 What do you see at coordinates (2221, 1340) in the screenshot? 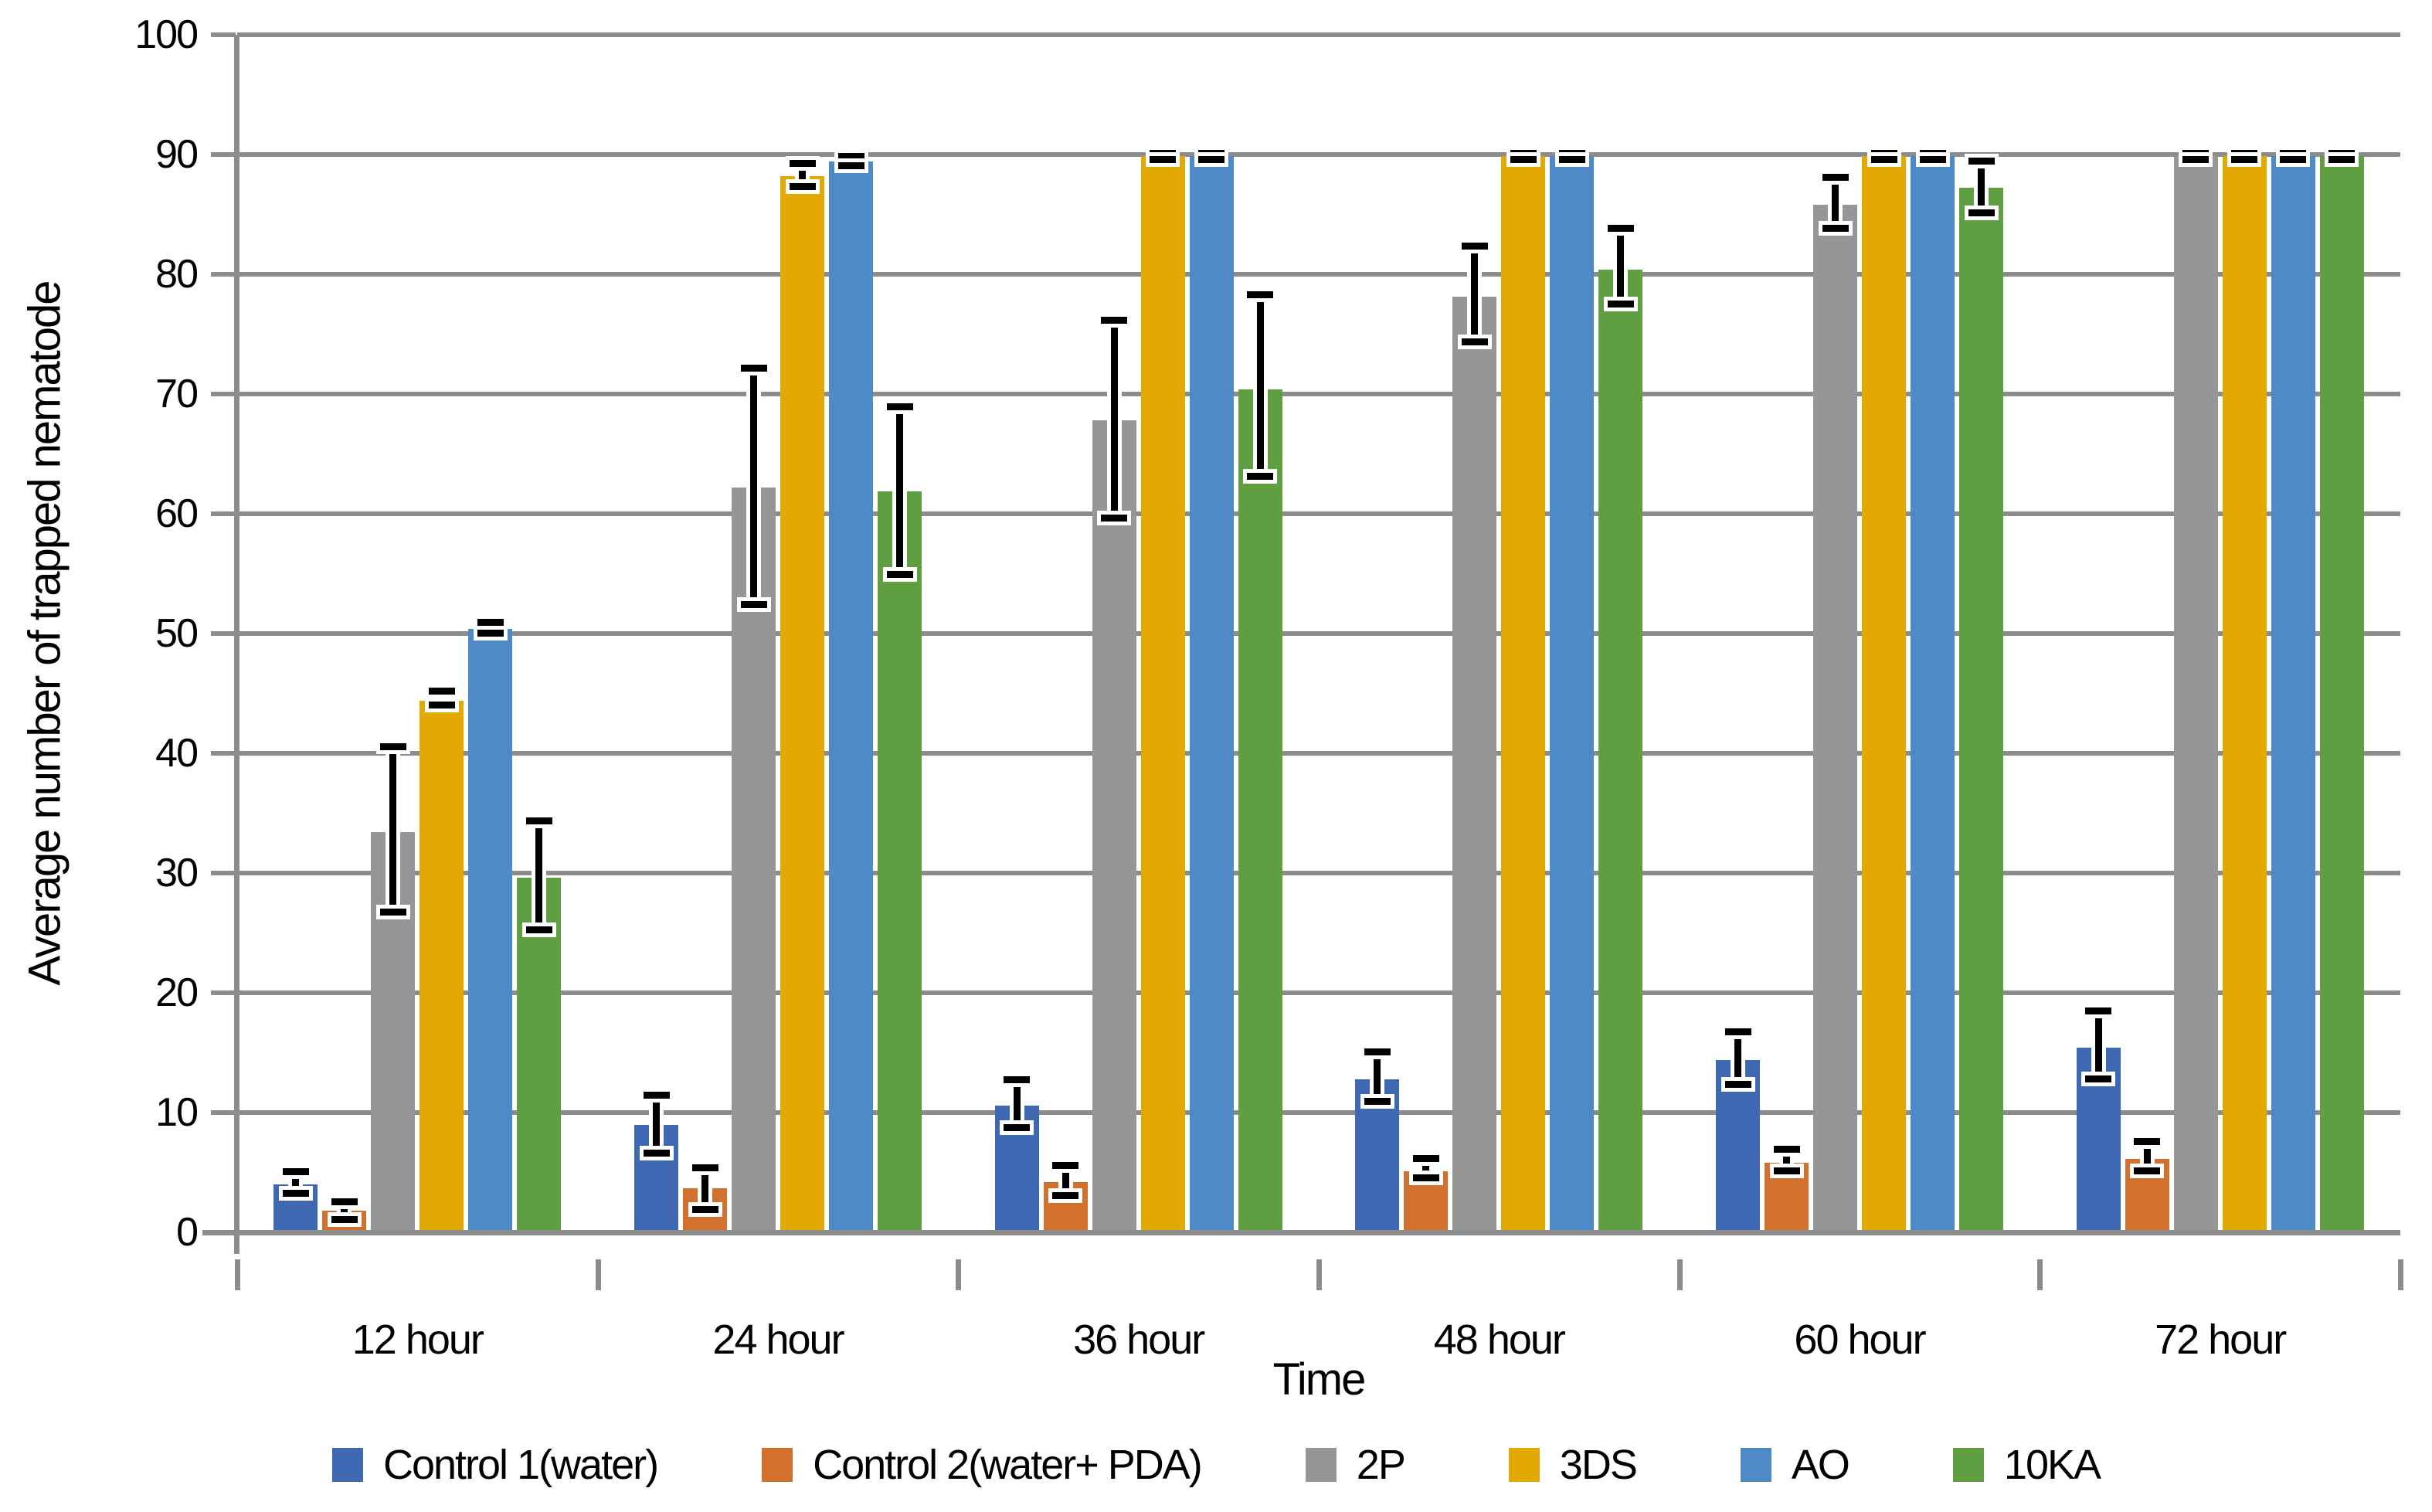
I see `x-tick-label: 72 hour` at bounding box center [2221, 1340].